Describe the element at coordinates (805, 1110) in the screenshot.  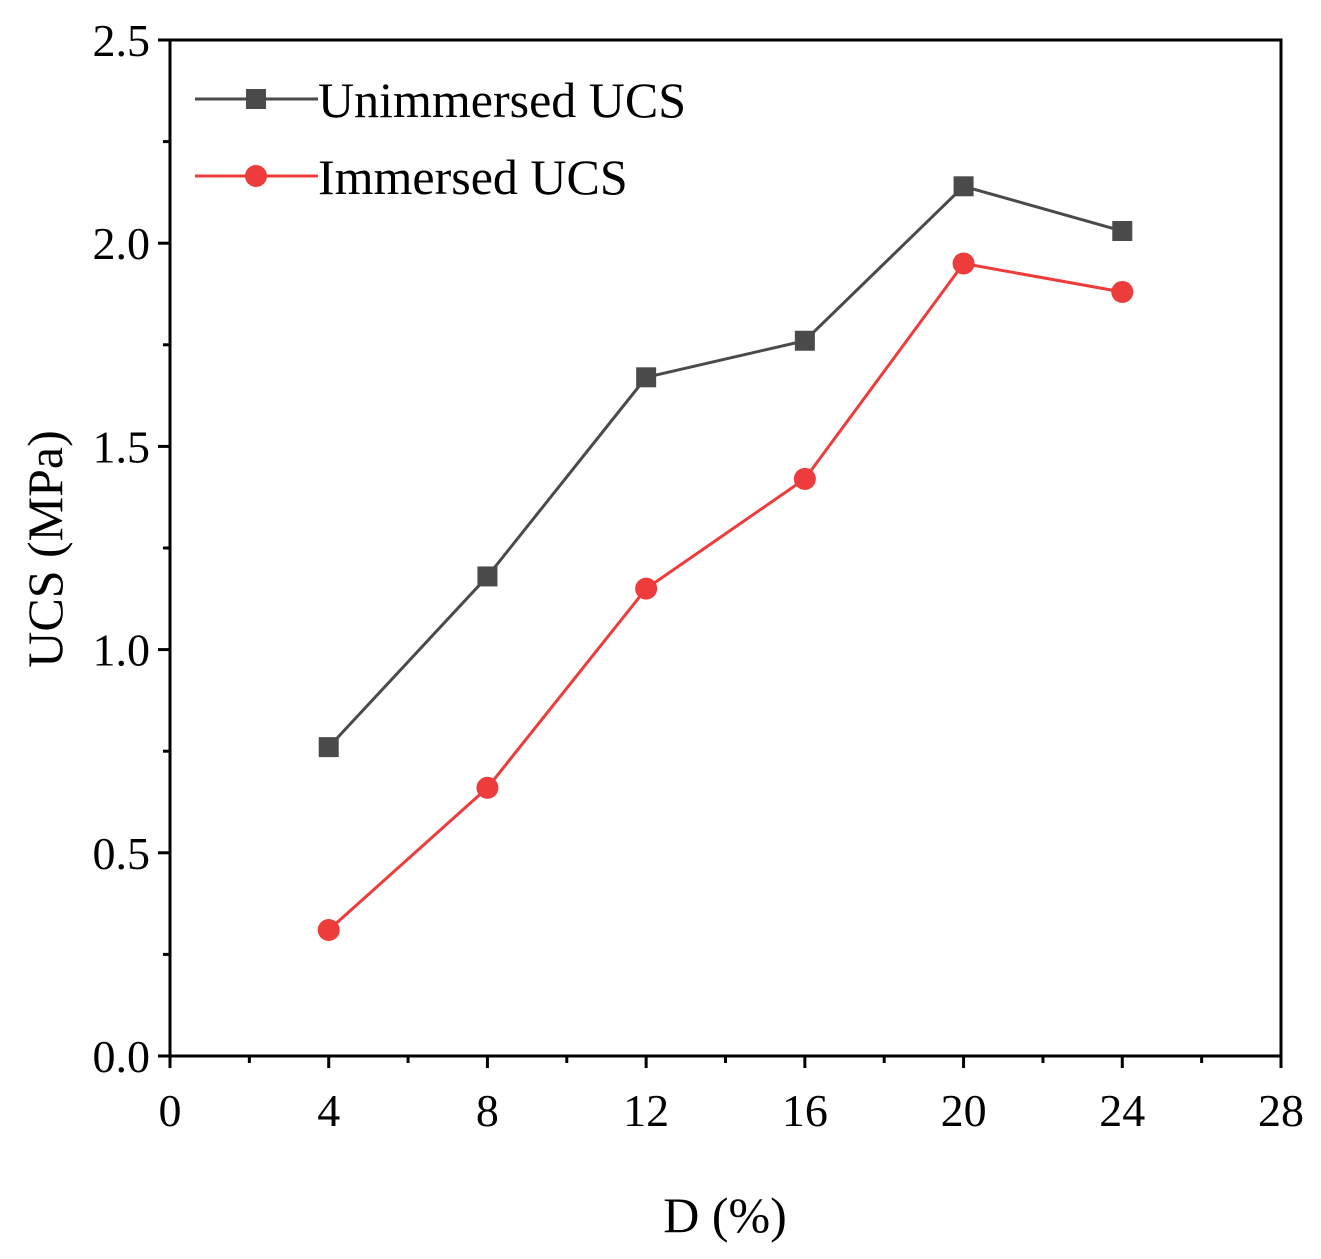
I see `x-tick-label: 16` at that location.